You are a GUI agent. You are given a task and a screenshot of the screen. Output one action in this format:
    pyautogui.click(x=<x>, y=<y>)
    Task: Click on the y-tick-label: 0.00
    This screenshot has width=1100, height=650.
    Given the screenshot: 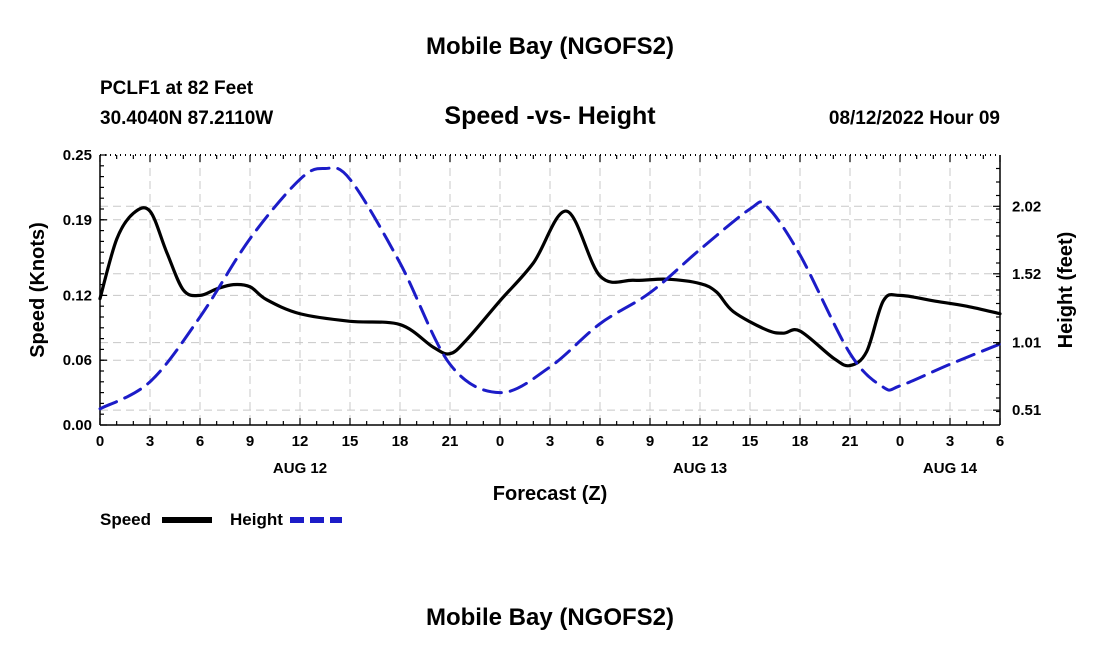 What is the action you would take?
    pyautogui.click(x=77, y=425)
    